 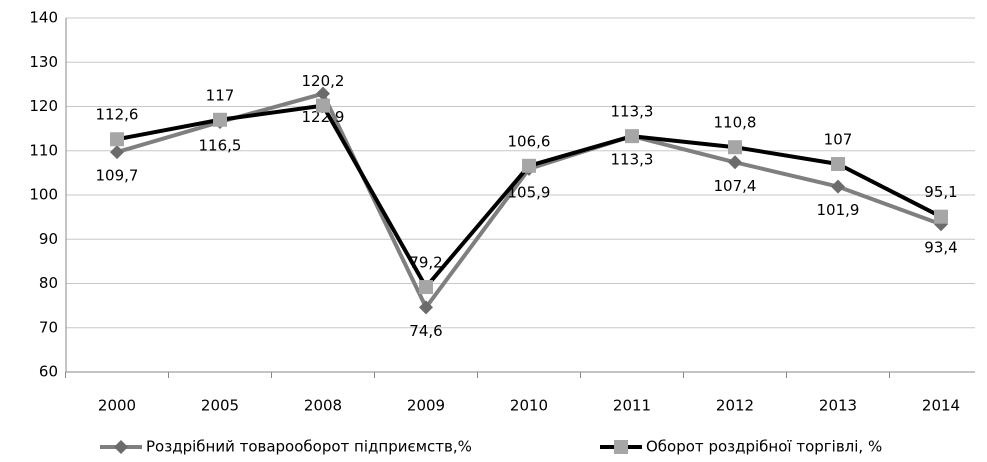 What do you see at coordinates (735, 186) in the screenshot?
I see `data-label: 107,4` at bounding box center [735, 186].